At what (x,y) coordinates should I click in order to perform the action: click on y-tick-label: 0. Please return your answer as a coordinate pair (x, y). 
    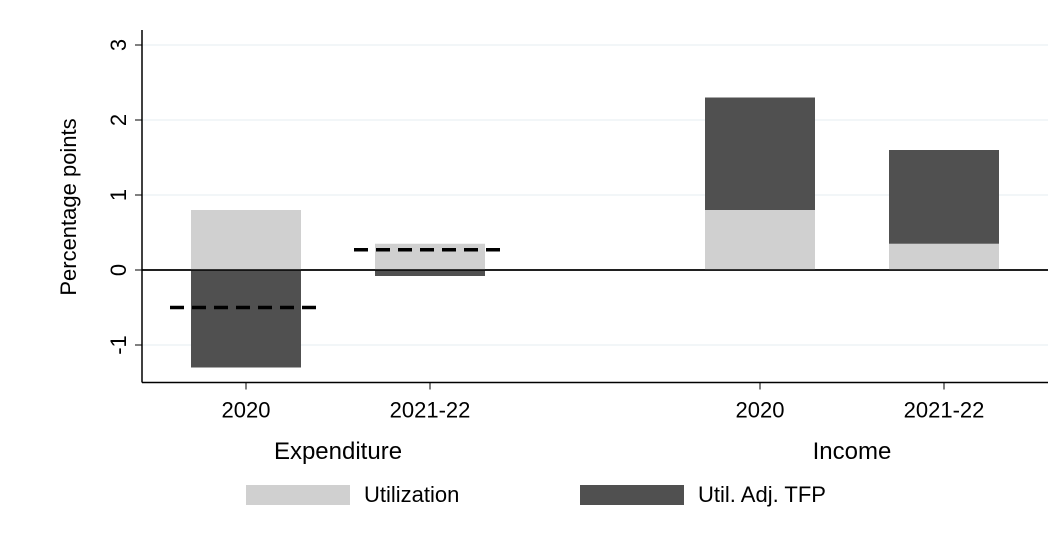
    Looking at the image, I should click on (118, 270).